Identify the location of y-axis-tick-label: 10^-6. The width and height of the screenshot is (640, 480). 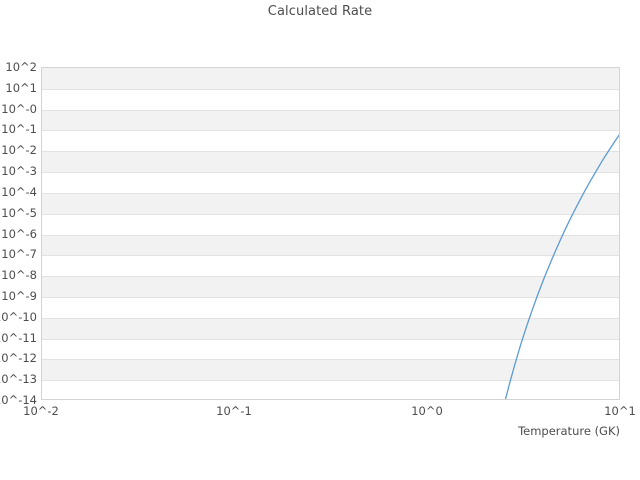
(19, 233).